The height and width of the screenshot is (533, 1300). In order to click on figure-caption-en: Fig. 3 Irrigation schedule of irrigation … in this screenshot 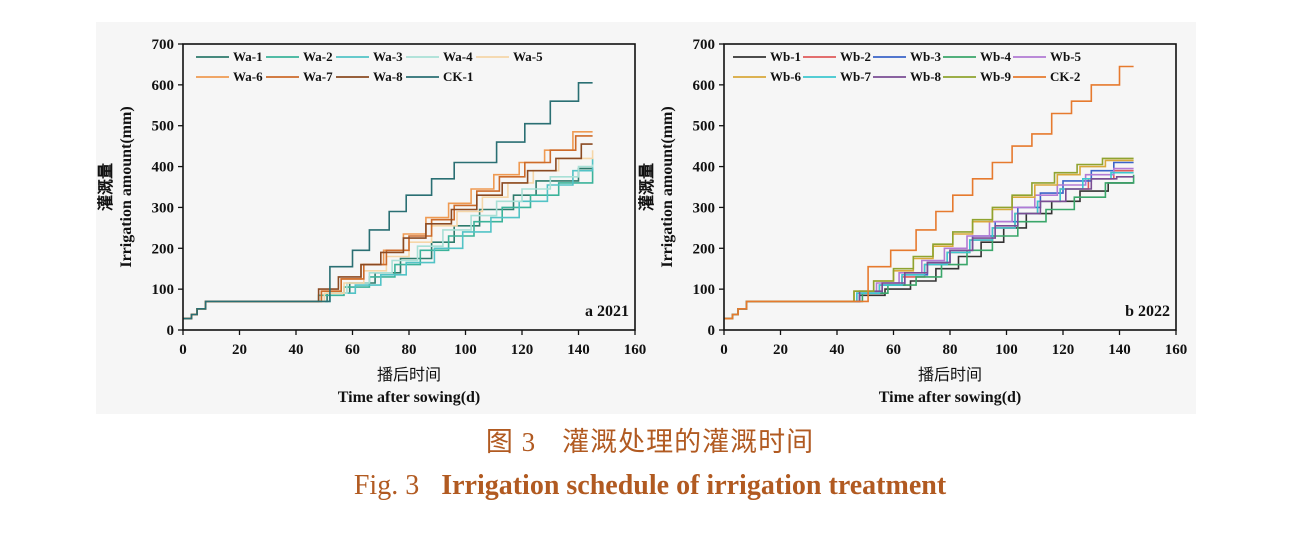, I will do `click(650, 486)`.